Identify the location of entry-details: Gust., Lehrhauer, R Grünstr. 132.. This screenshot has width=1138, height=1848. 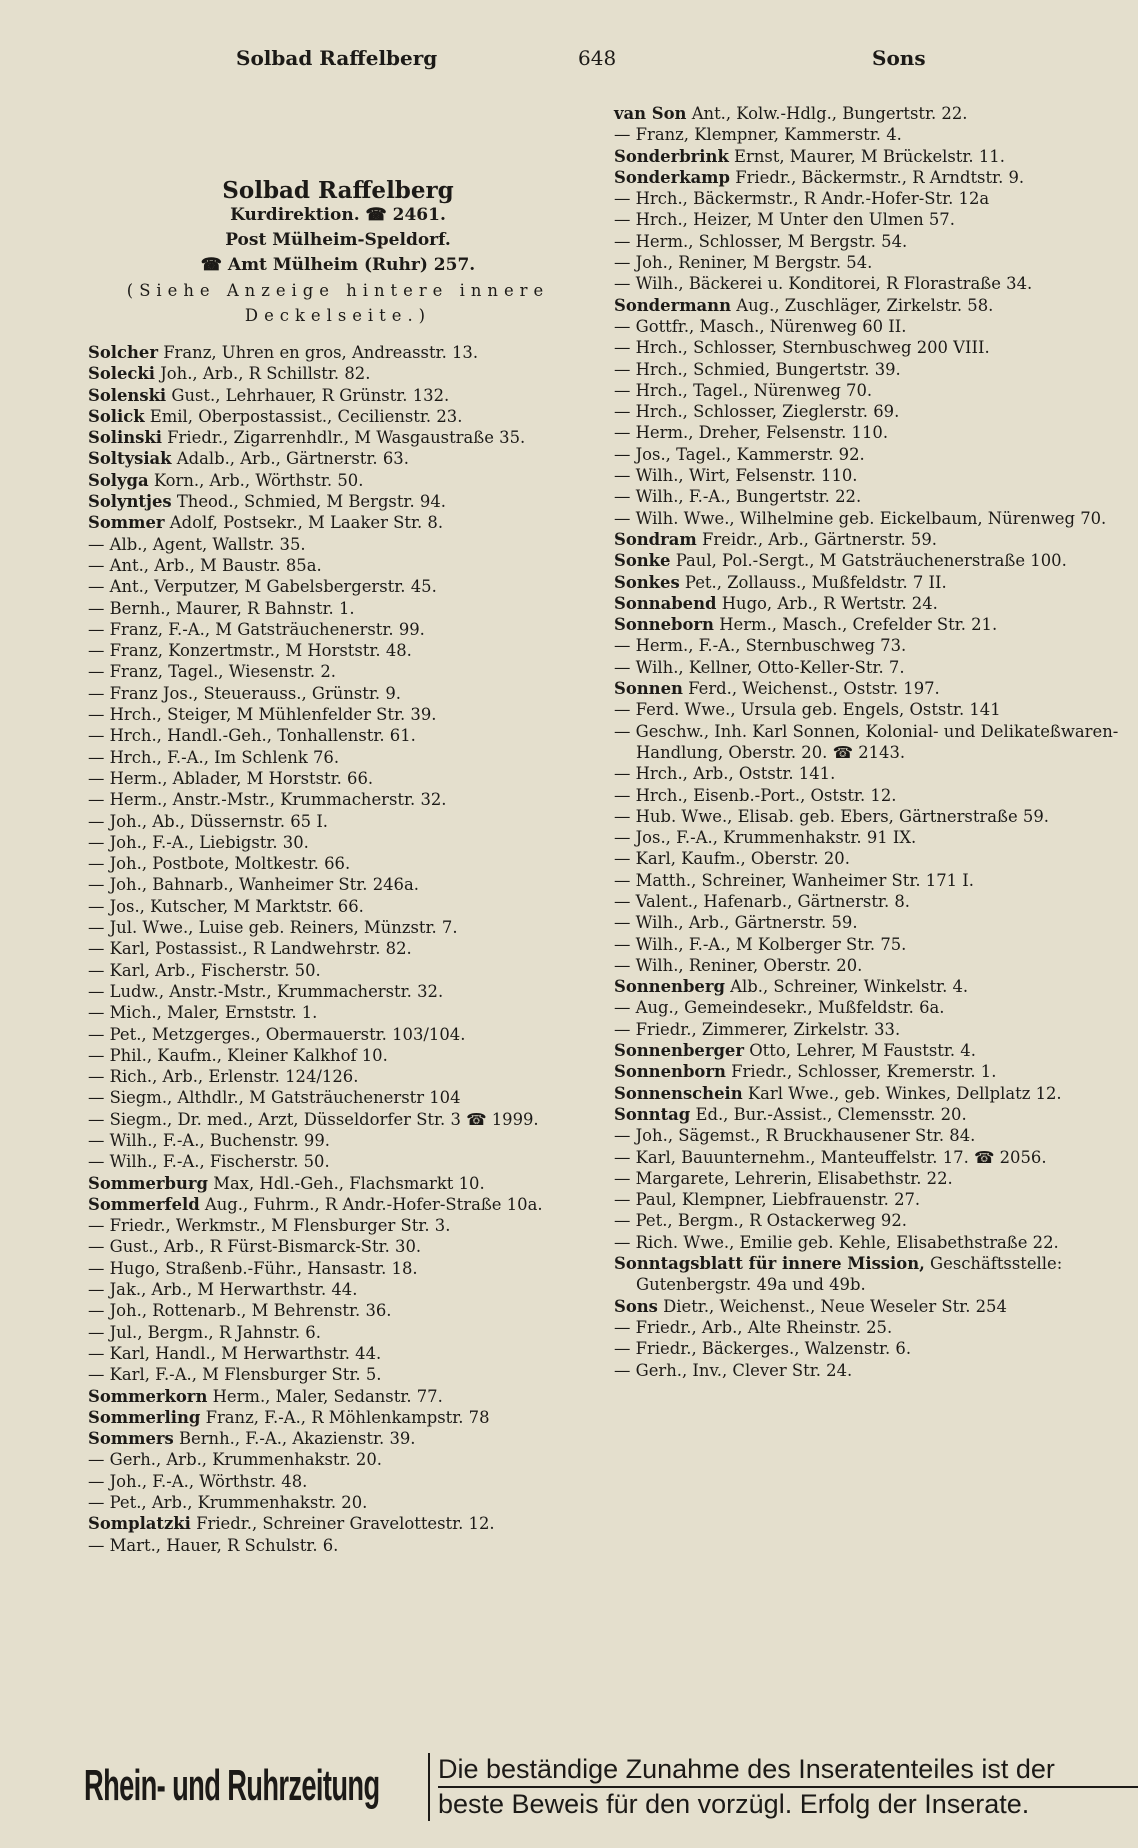
(310, 395).